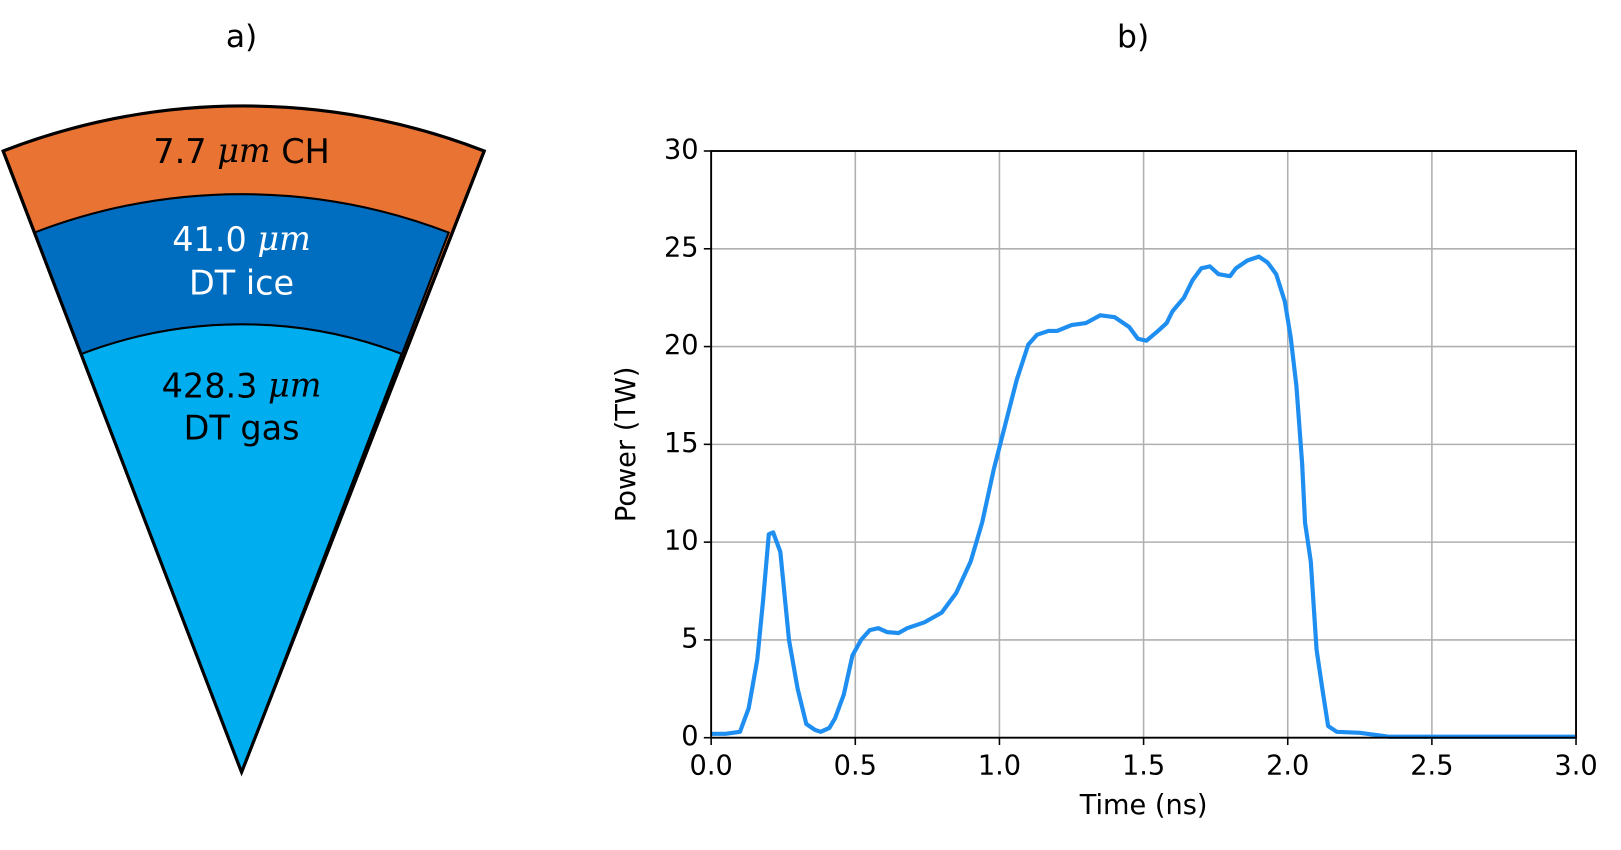 The width and height of the screenshot is (1621, 850). I want to click on x-tick-label: 1.0, so click(999, 765).